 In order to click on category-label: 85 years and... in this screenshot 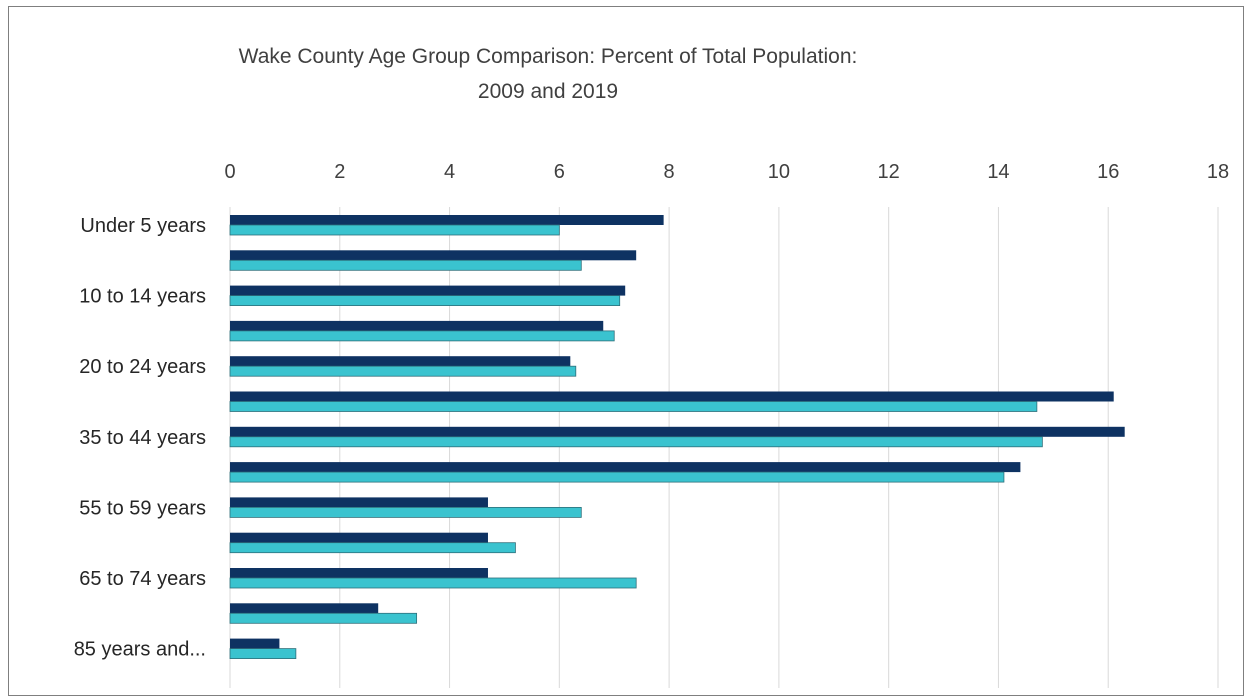, I will do `click(140, 650)`.